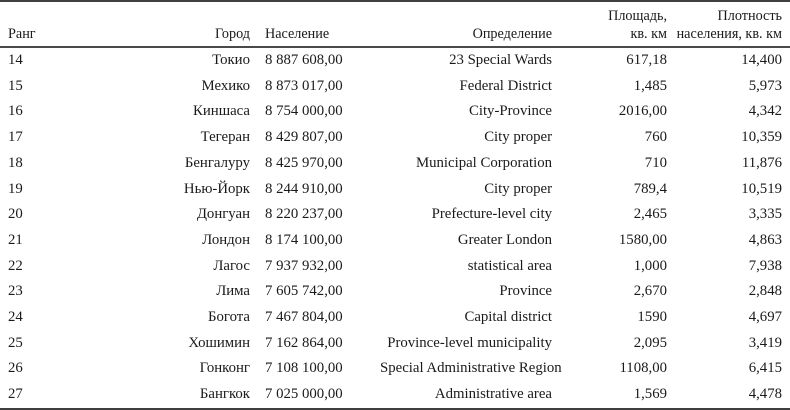  Describe the element at coordinates (643, 368) in the screenshot. I see `table-cell-area: 1108,00` at that location.